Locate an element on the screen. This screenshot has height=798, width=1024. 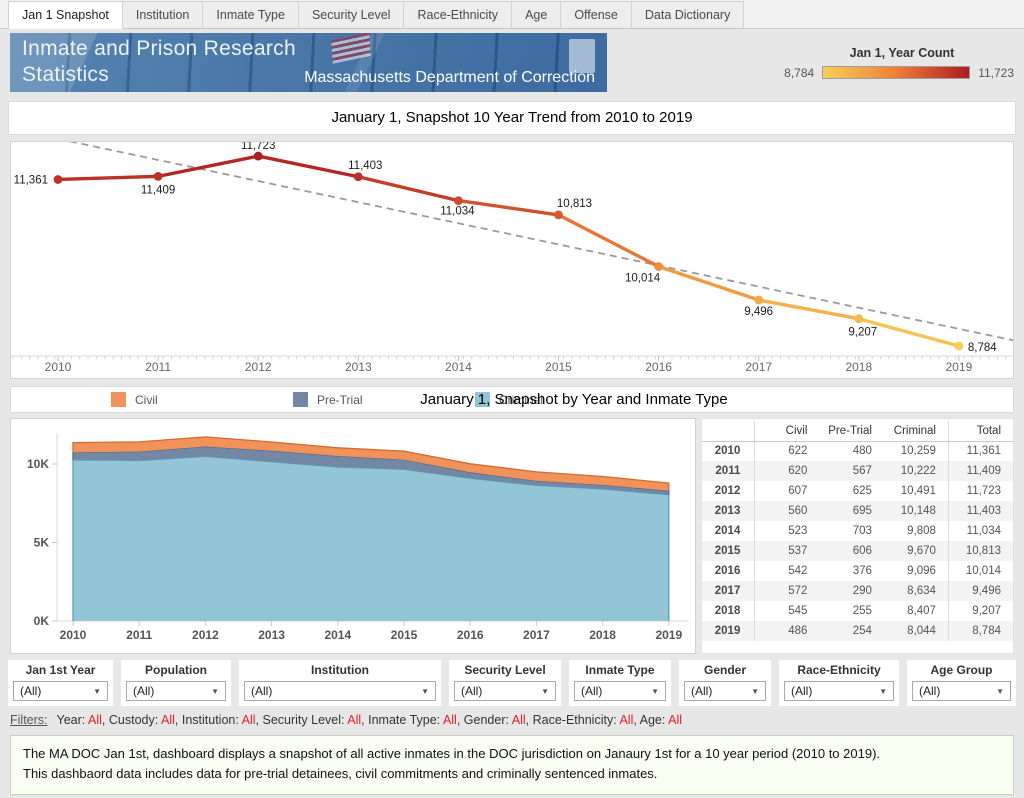
year-cell: 2019 is located at coordinates (729, 631).